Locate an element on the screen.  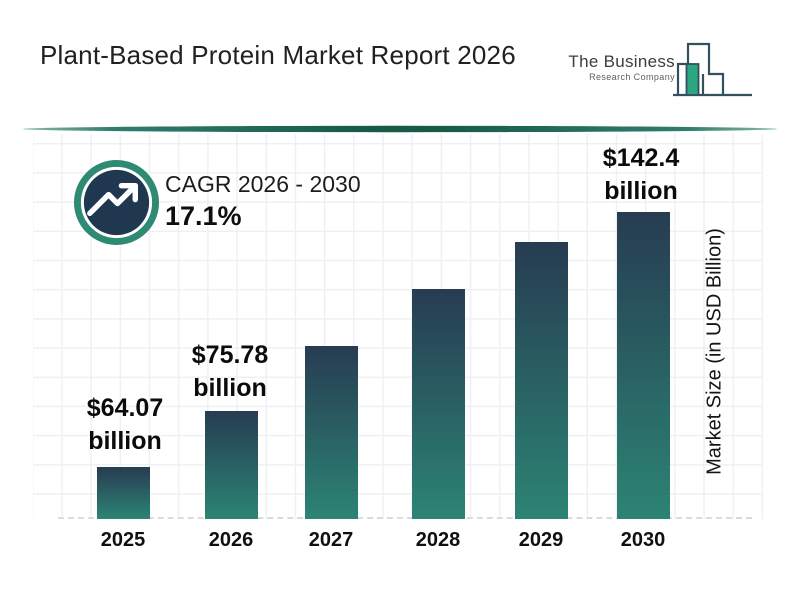
divider-rule is located at coordinates (400, 129).